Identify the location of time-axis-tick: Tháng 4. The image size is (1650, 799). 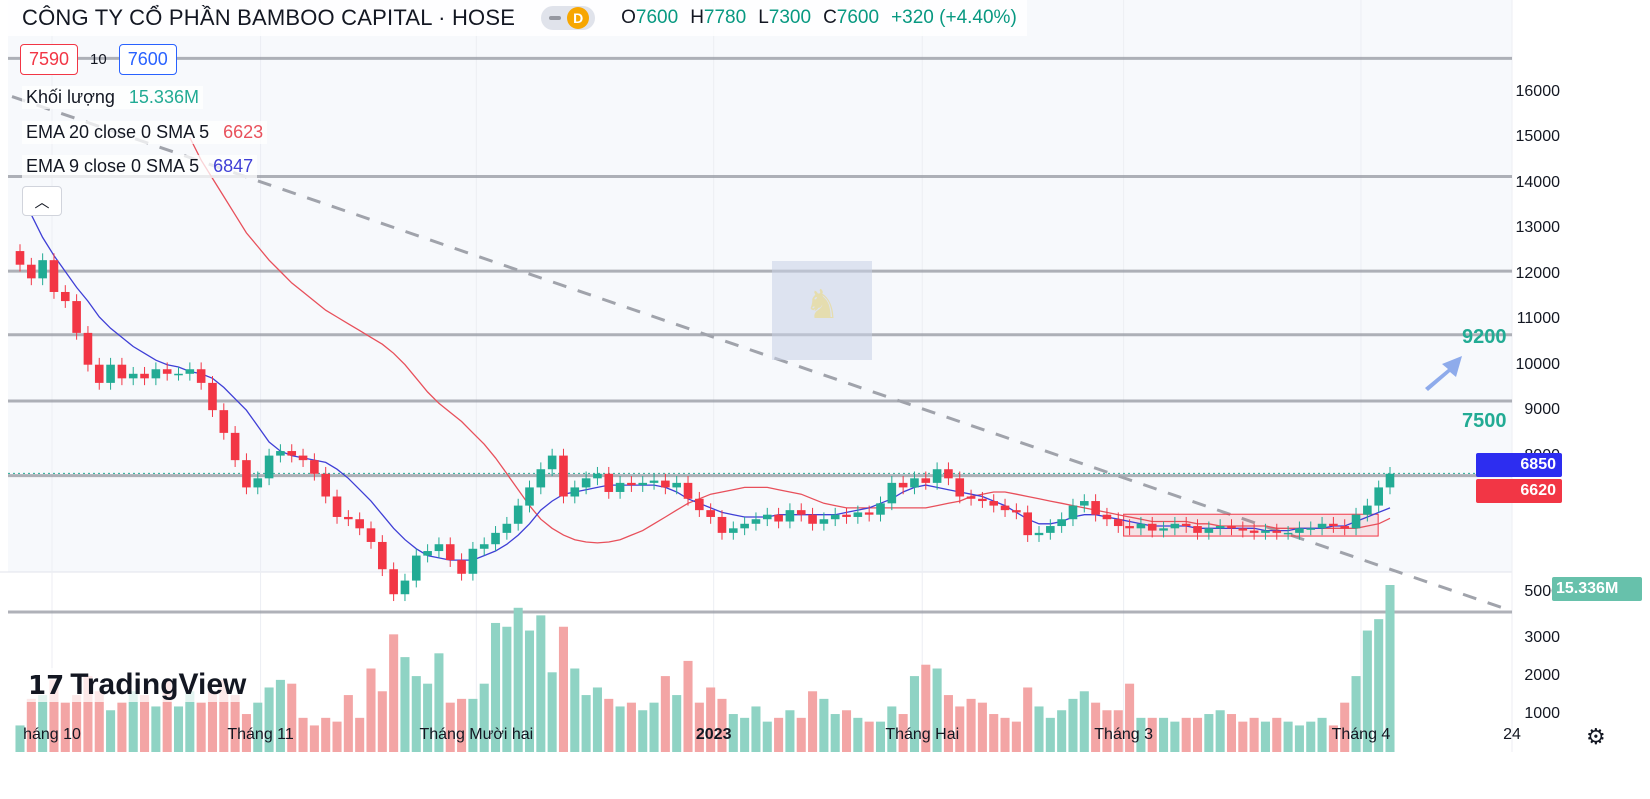
(1361, 734).